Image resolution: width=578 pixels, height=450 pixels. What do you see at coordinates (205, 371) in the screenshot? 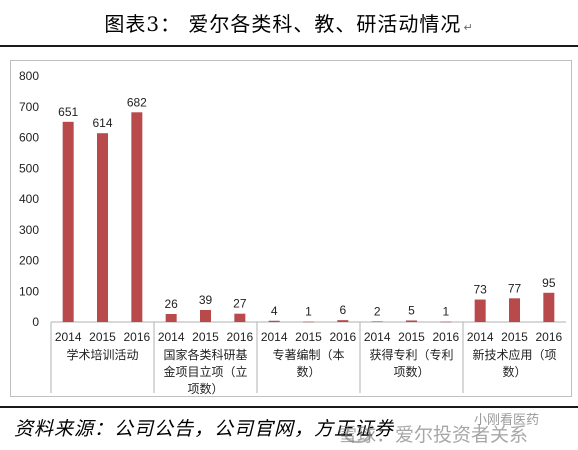
I see `group-label: 金项目立项（立` at bounding box center [205, 371].